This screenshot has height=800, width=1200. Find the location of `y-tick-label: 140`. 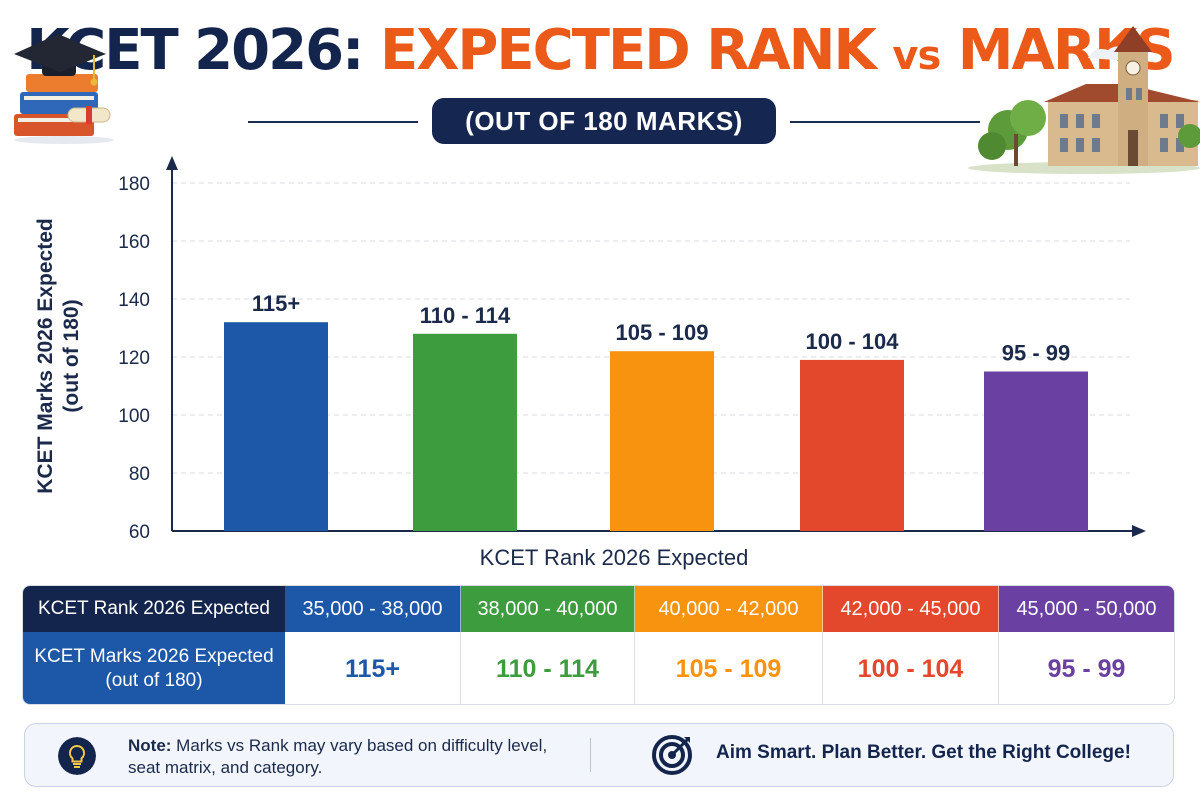

y-tick-label: 140 is located at coordinates (134, 300).